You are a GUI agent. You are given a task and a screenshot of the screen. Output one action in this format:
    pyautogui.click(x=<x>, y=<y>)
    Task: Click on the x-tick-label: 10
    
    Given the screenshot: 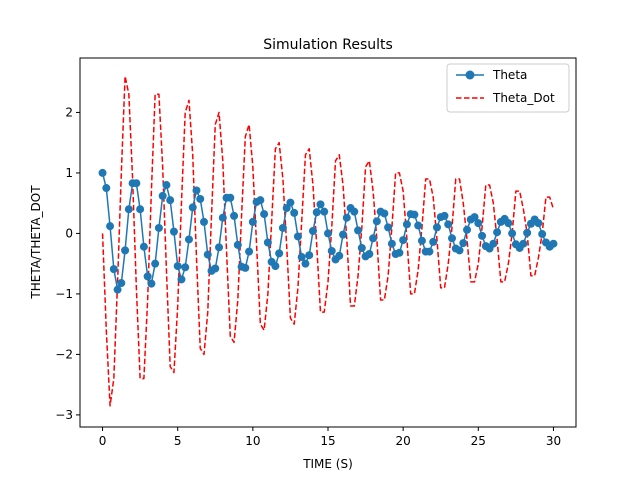 What is the action you would take?
    pyautogui.click(x=252, y=441)
    